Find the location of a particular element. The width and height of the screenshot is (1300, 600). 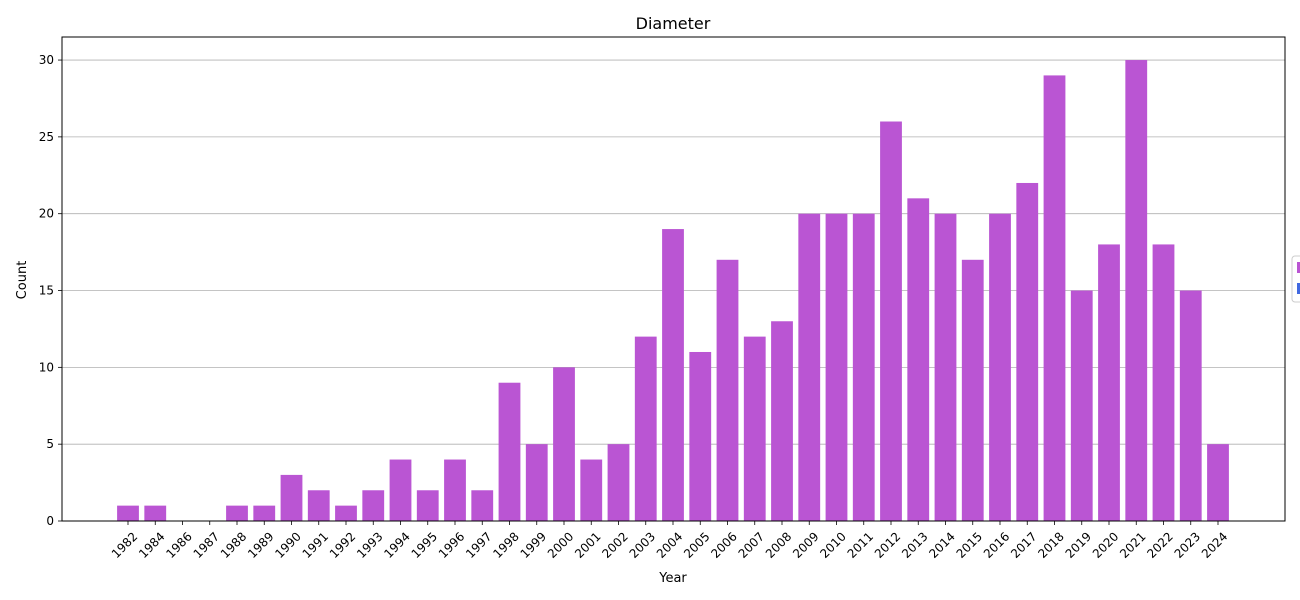

bar-1984 is located at coordinates (155, 513).